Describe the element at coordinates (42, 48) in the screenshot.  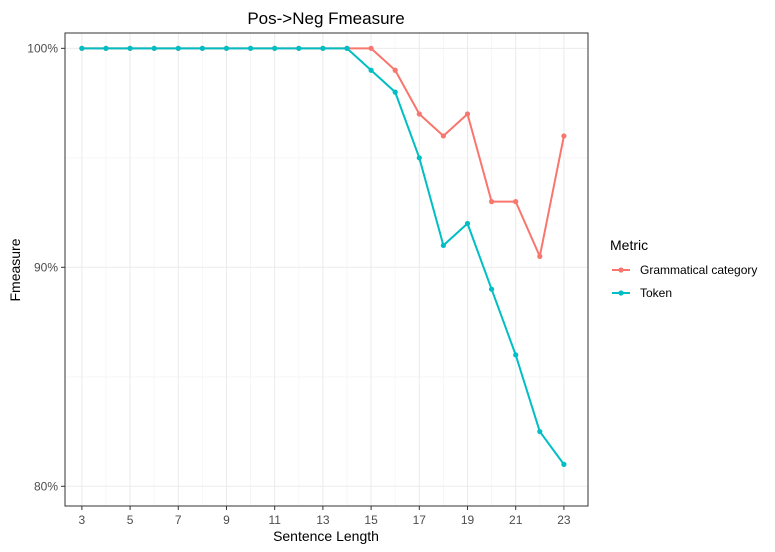
I see `y-tick-label: 100%` at that location.